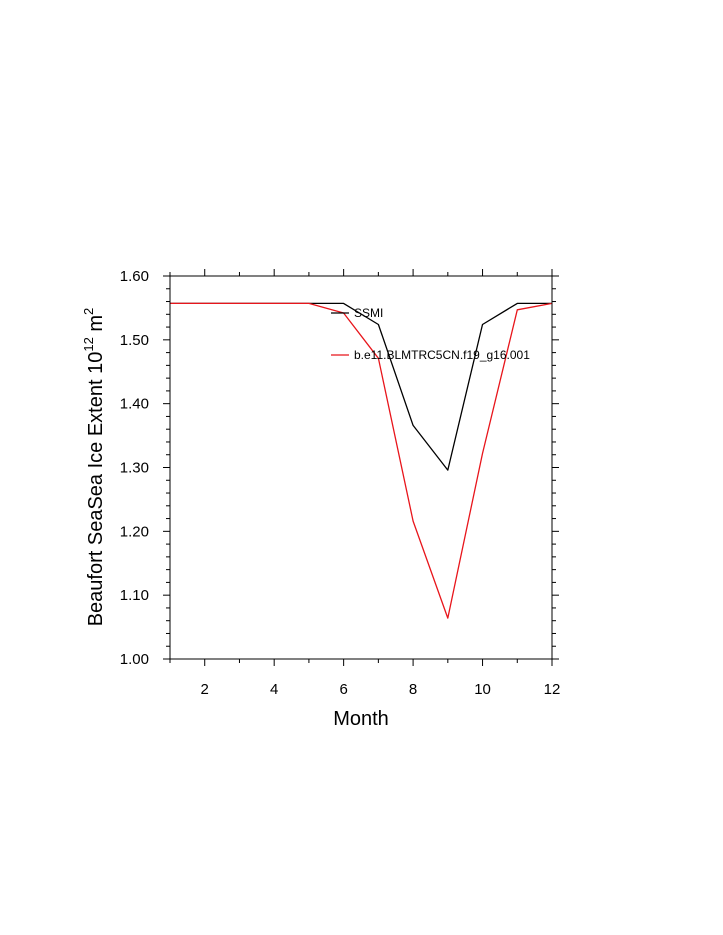 The width and height of the screenshot is (723, 935). I want to click on y-axis-label-exponent: 12, so click(88, 344).